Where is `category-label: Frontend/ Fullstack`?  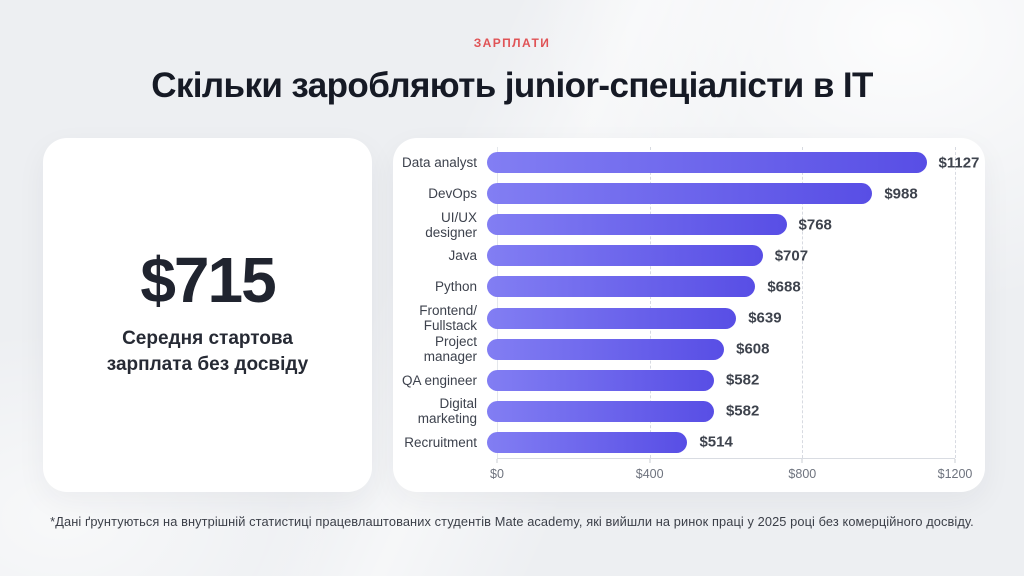 category-label: Frontend/ Fullstack is located at coordinates (448, 318).